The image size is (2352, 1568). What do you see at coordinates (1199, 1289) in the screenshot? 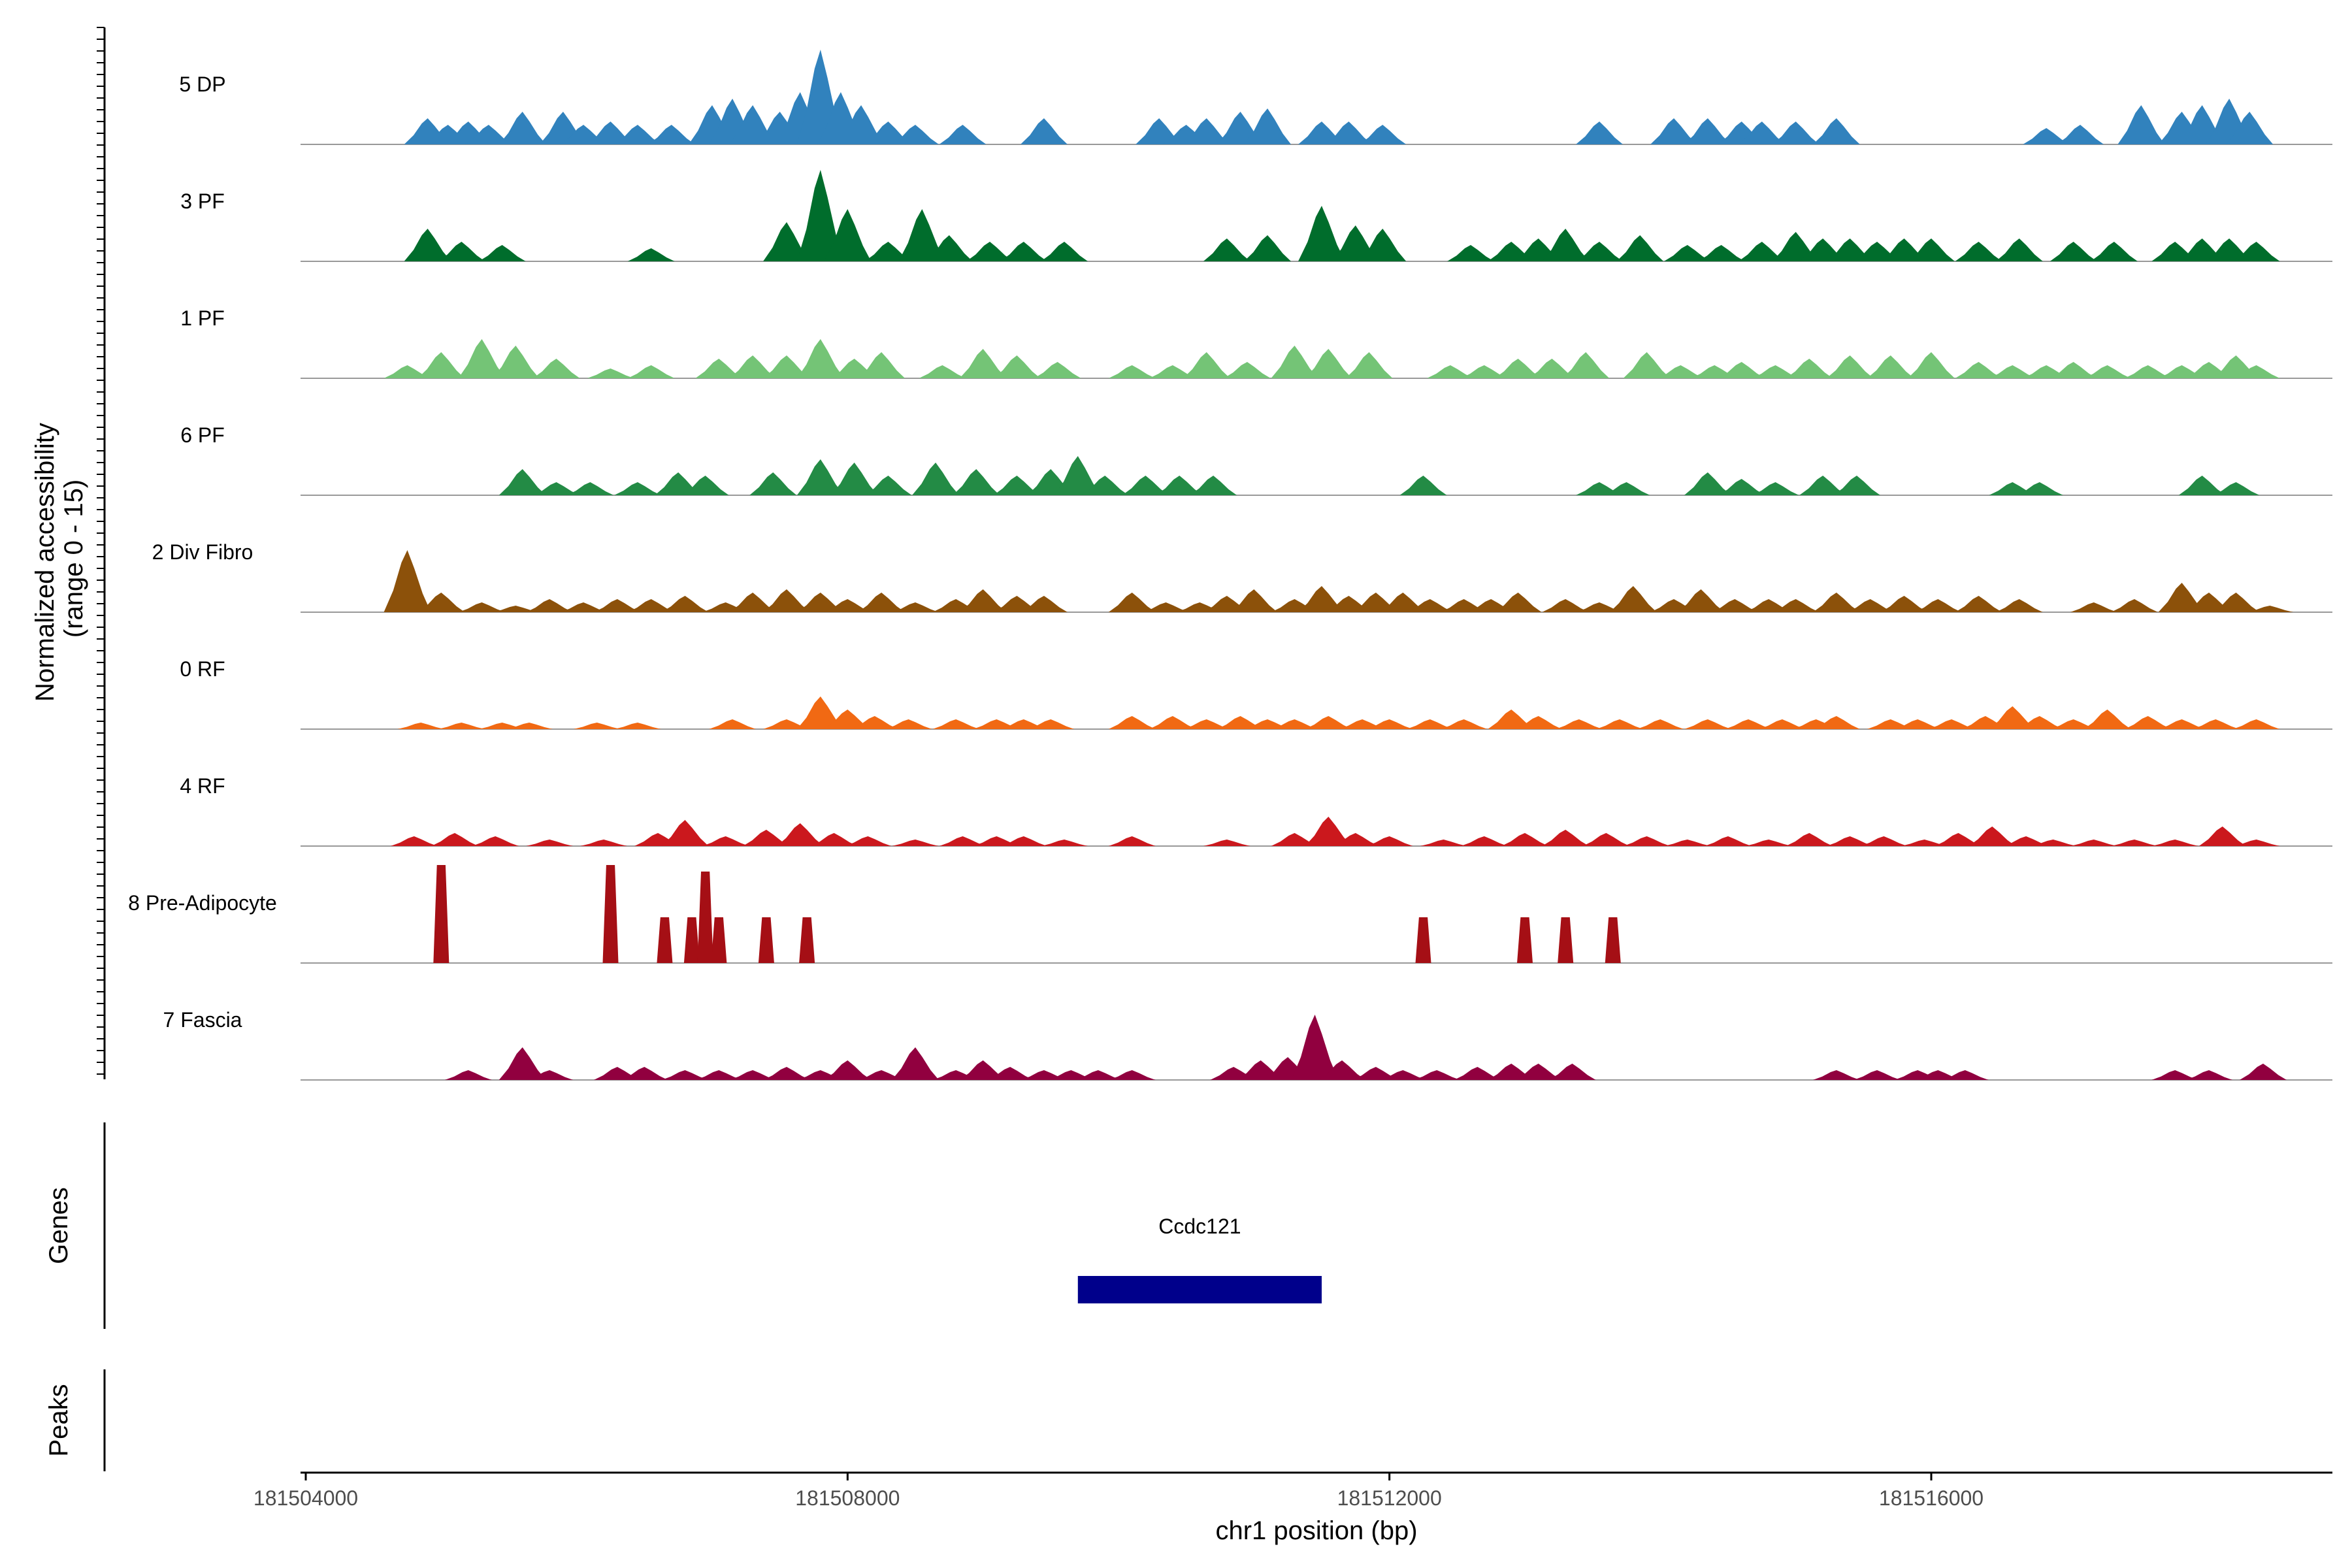
I see `gene-body` at bounding box center [1199, 1289].